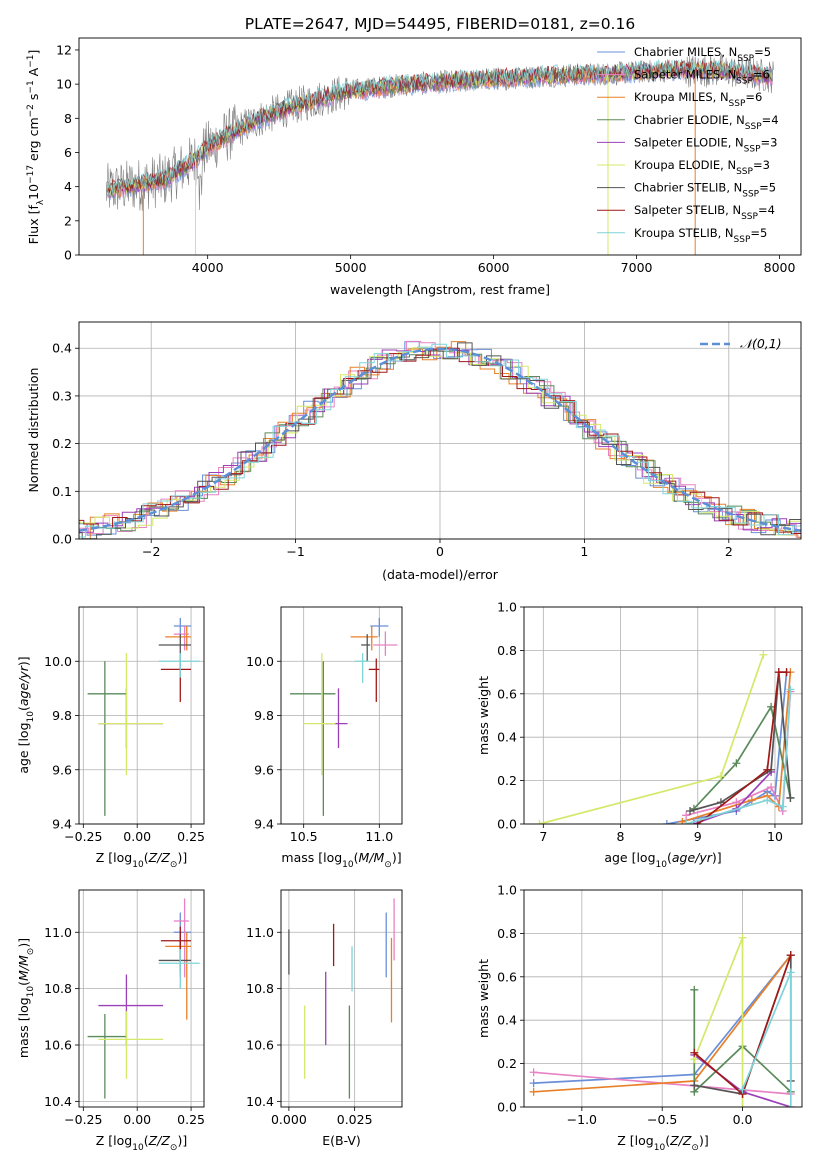 The image size is (819, 1170). I want to click on x-axis-label: age [log10(age/yr)], so click(662, 860).